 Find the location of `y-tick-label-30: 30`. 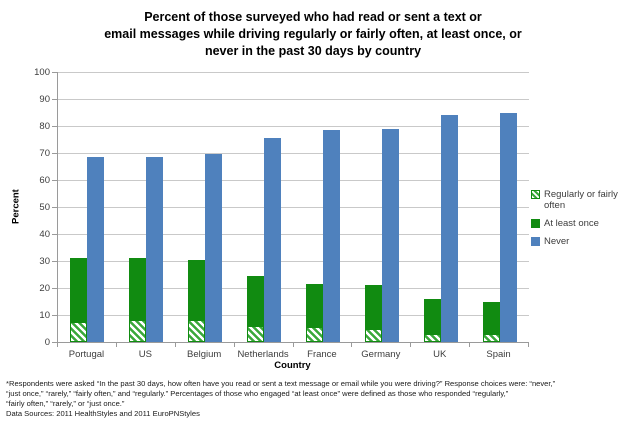

y-tick-label-30: 30 is located at coordinates (44, 261).